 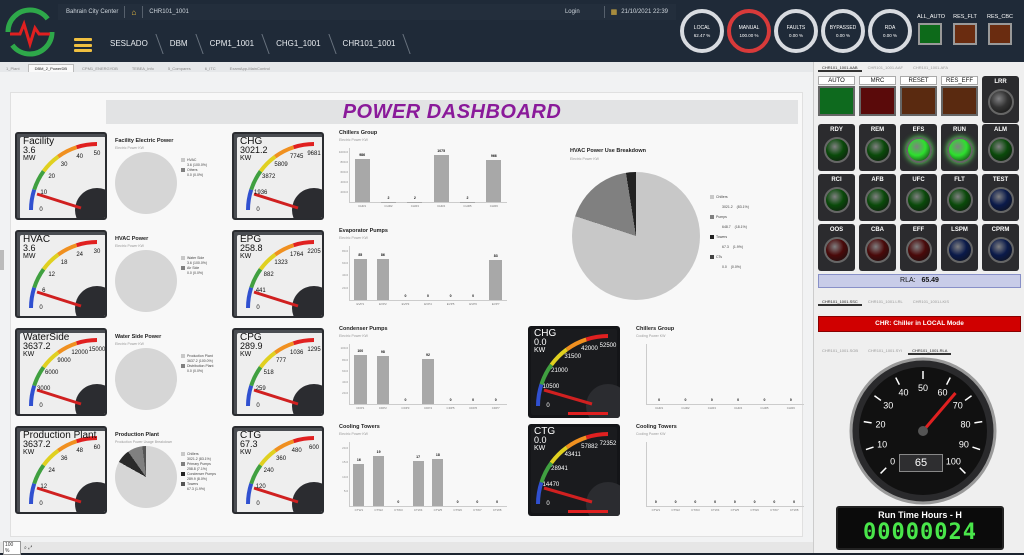 What do you see at coordinates (1000, 29) in the screenshot?
I see `res-cbc-button: RES_CBC` at bounding box center [1000, 29].